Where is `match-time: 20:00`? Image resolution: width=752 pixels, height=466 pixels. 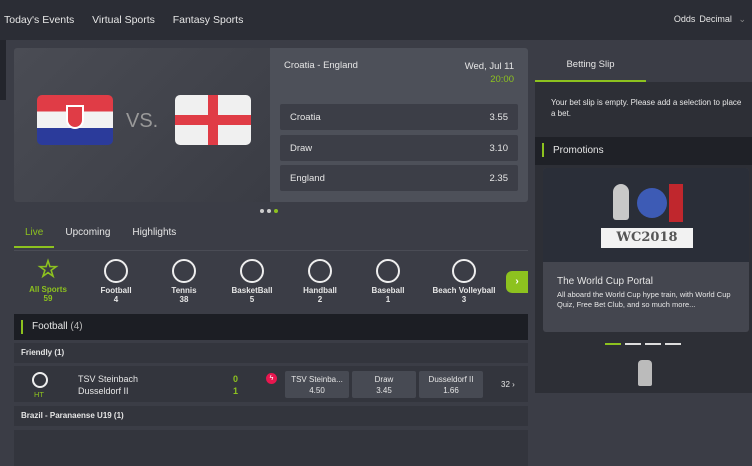 match-time: 20:00 is located at coordinates (502, 79).